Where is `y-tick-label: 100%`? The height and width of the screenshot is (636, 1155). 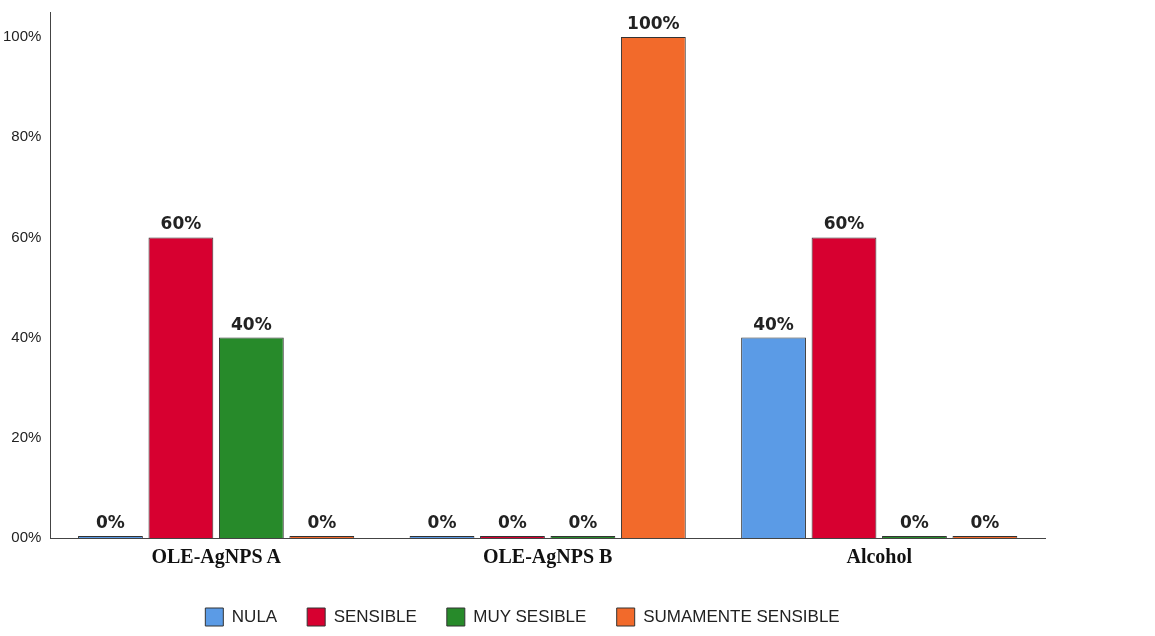
y-tick-label: 100% is located at coordinates (22, 36).